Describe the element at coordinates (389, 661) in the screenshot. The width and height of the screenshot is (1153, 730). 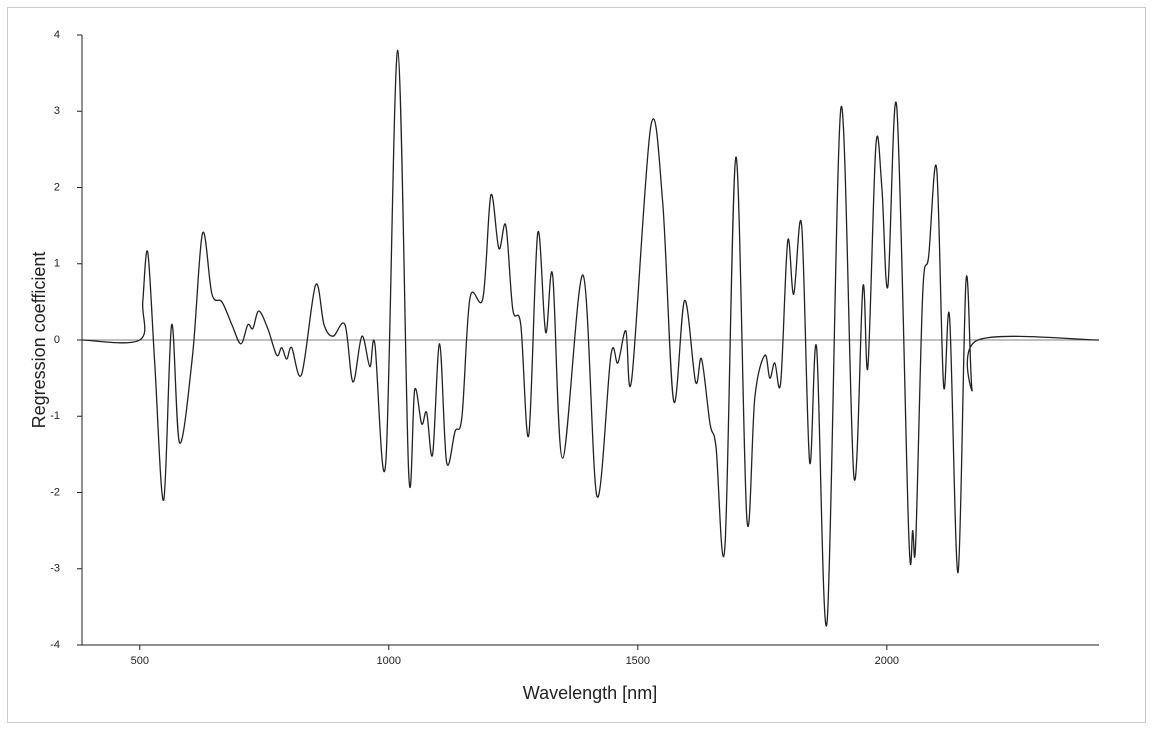
I see `x-tick-label: 1000` at that location.